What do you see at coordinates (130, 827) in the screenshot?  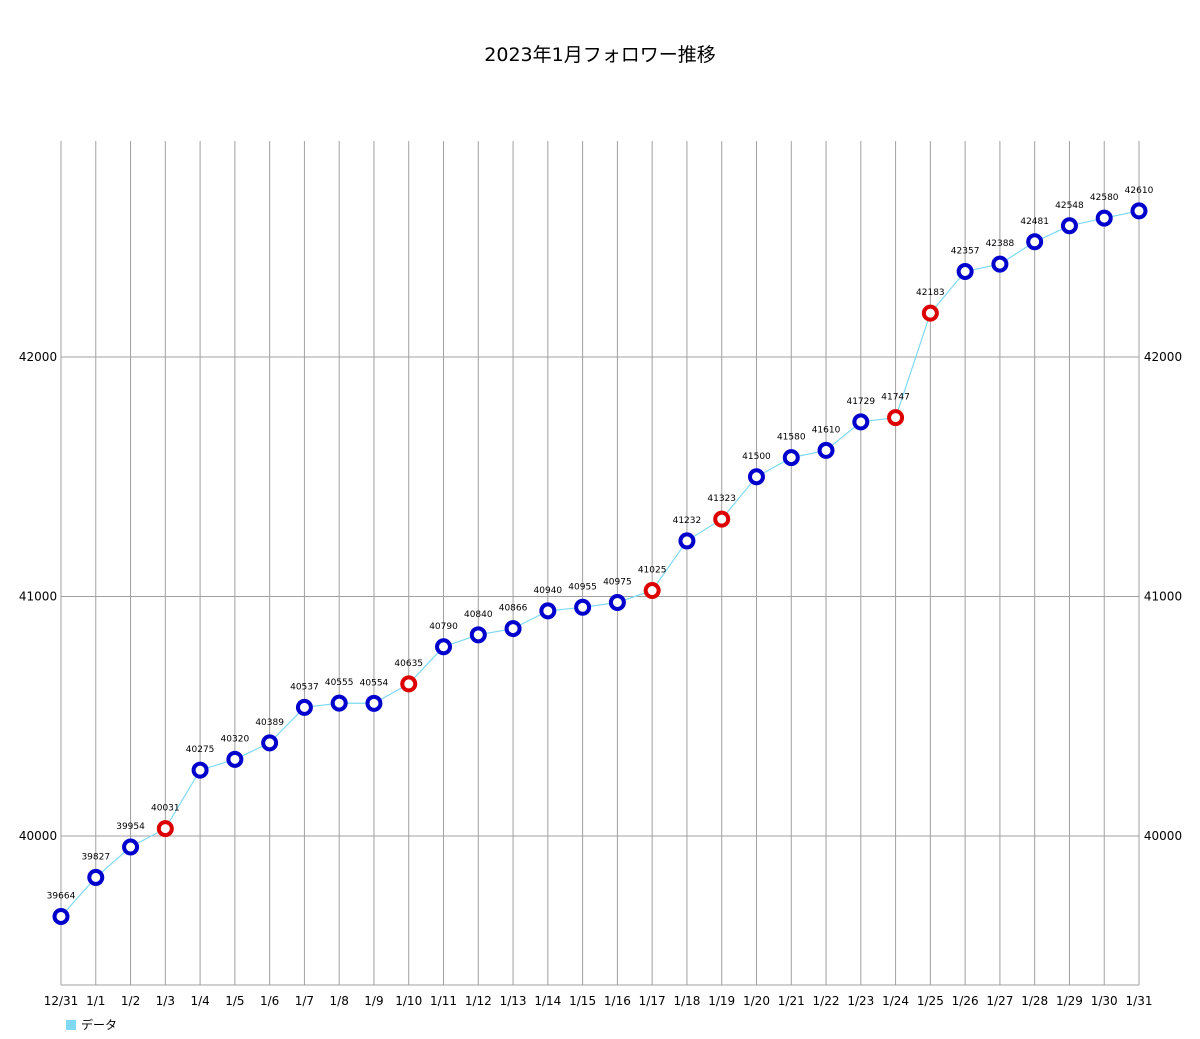 I see `data-label: 39954` at bounding box center [130, 827].